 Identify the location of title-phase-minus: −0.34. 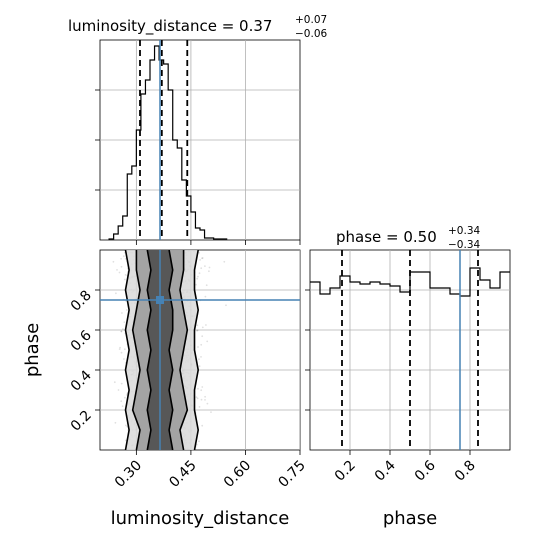
(464, 245).